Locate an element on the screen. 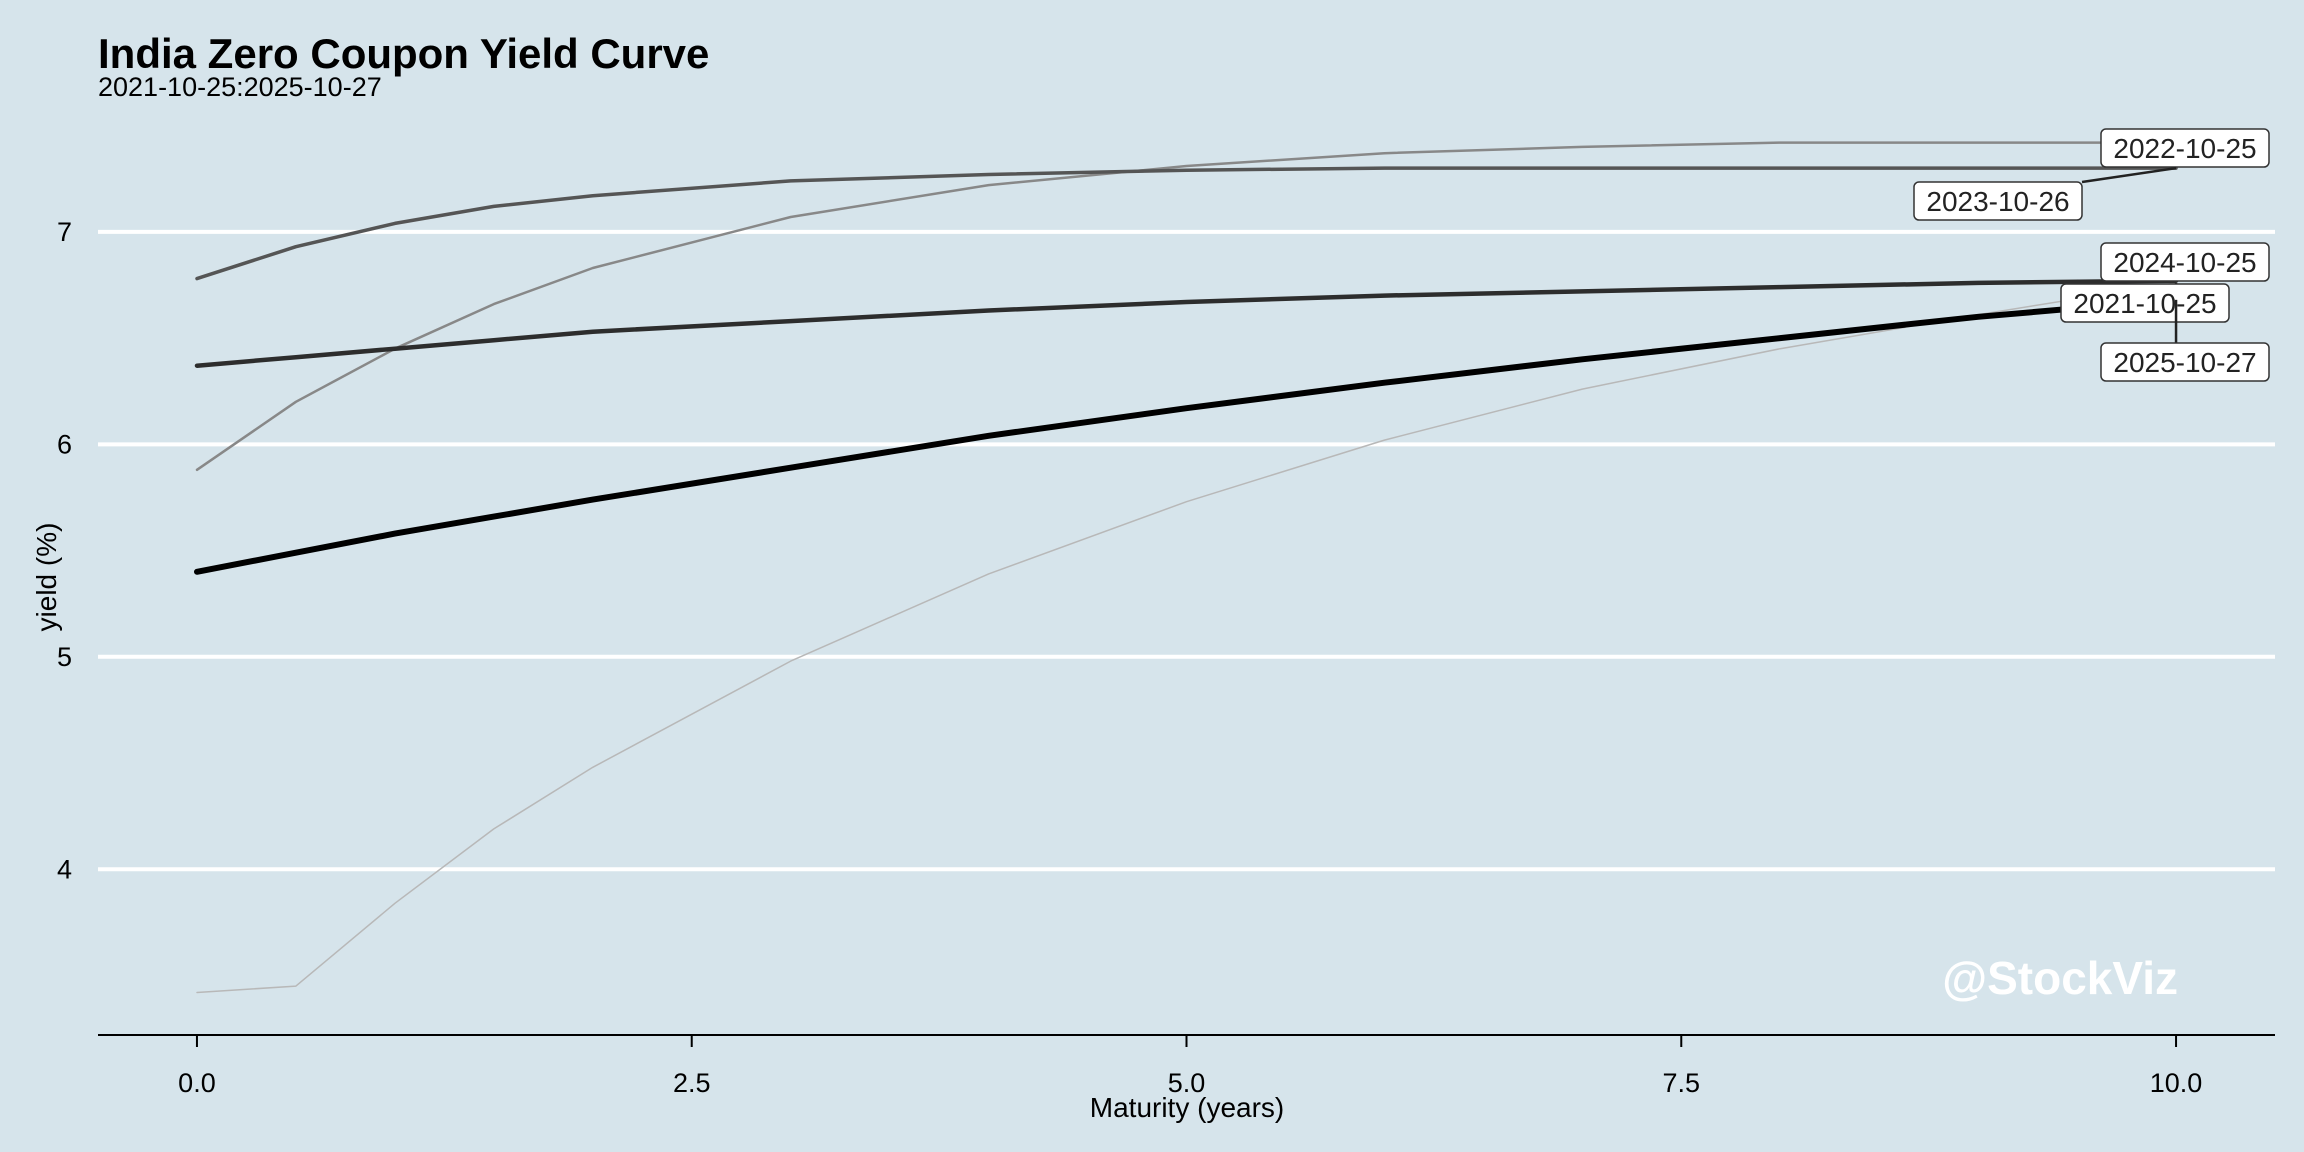 This screenshot has width=2304, height=1152. x-axis: 0.0 2.5 5.0 7.5 10.0 is located at coordinates (1186, 1066).